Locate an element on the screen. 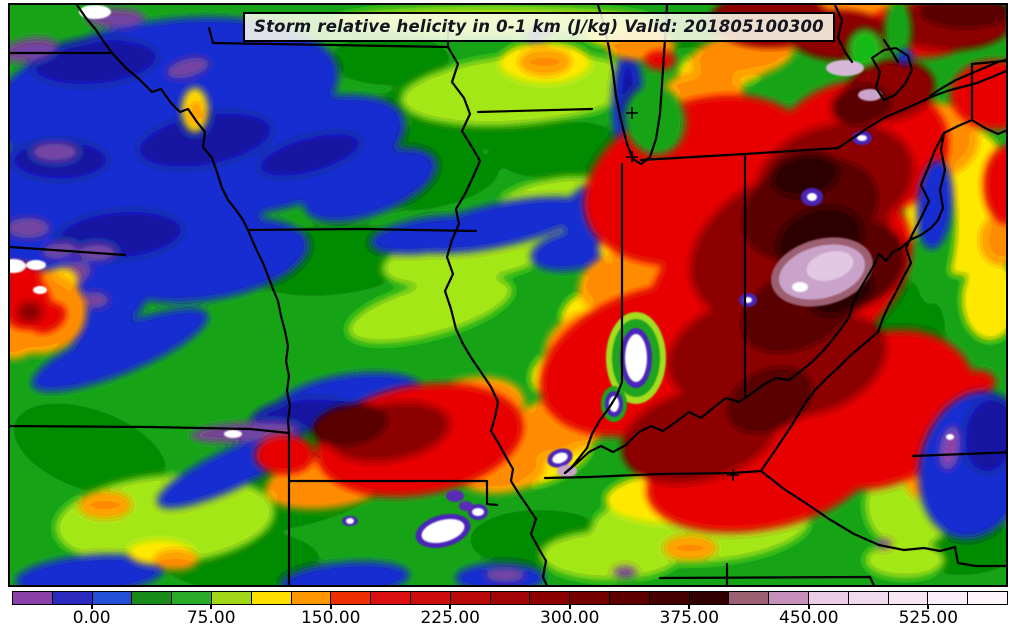 This screenshot has height=633, width=1018. colorbar-tick-label: 150.00 is located at coordinates (330, 618).